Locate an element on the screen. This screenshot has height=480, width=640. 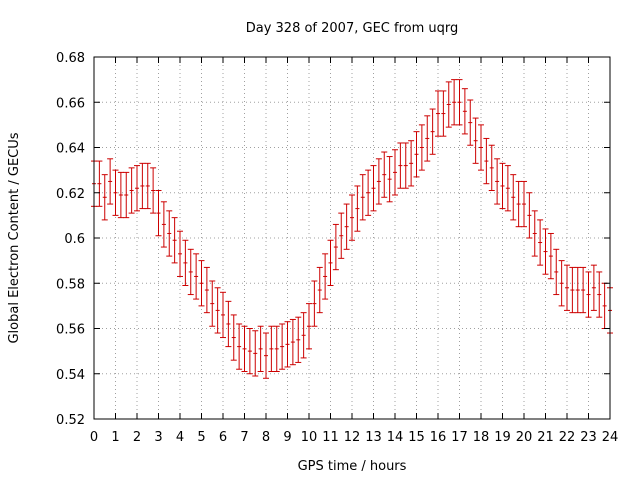
x-tick-label: 17 is located at coordinates (459, 437).